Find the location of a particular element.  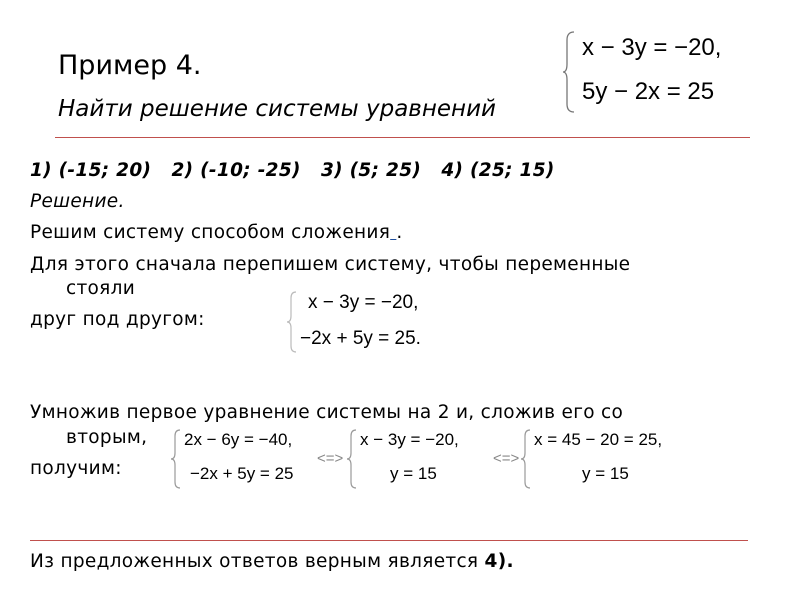

title-divider is located at coordinates (402, 137).